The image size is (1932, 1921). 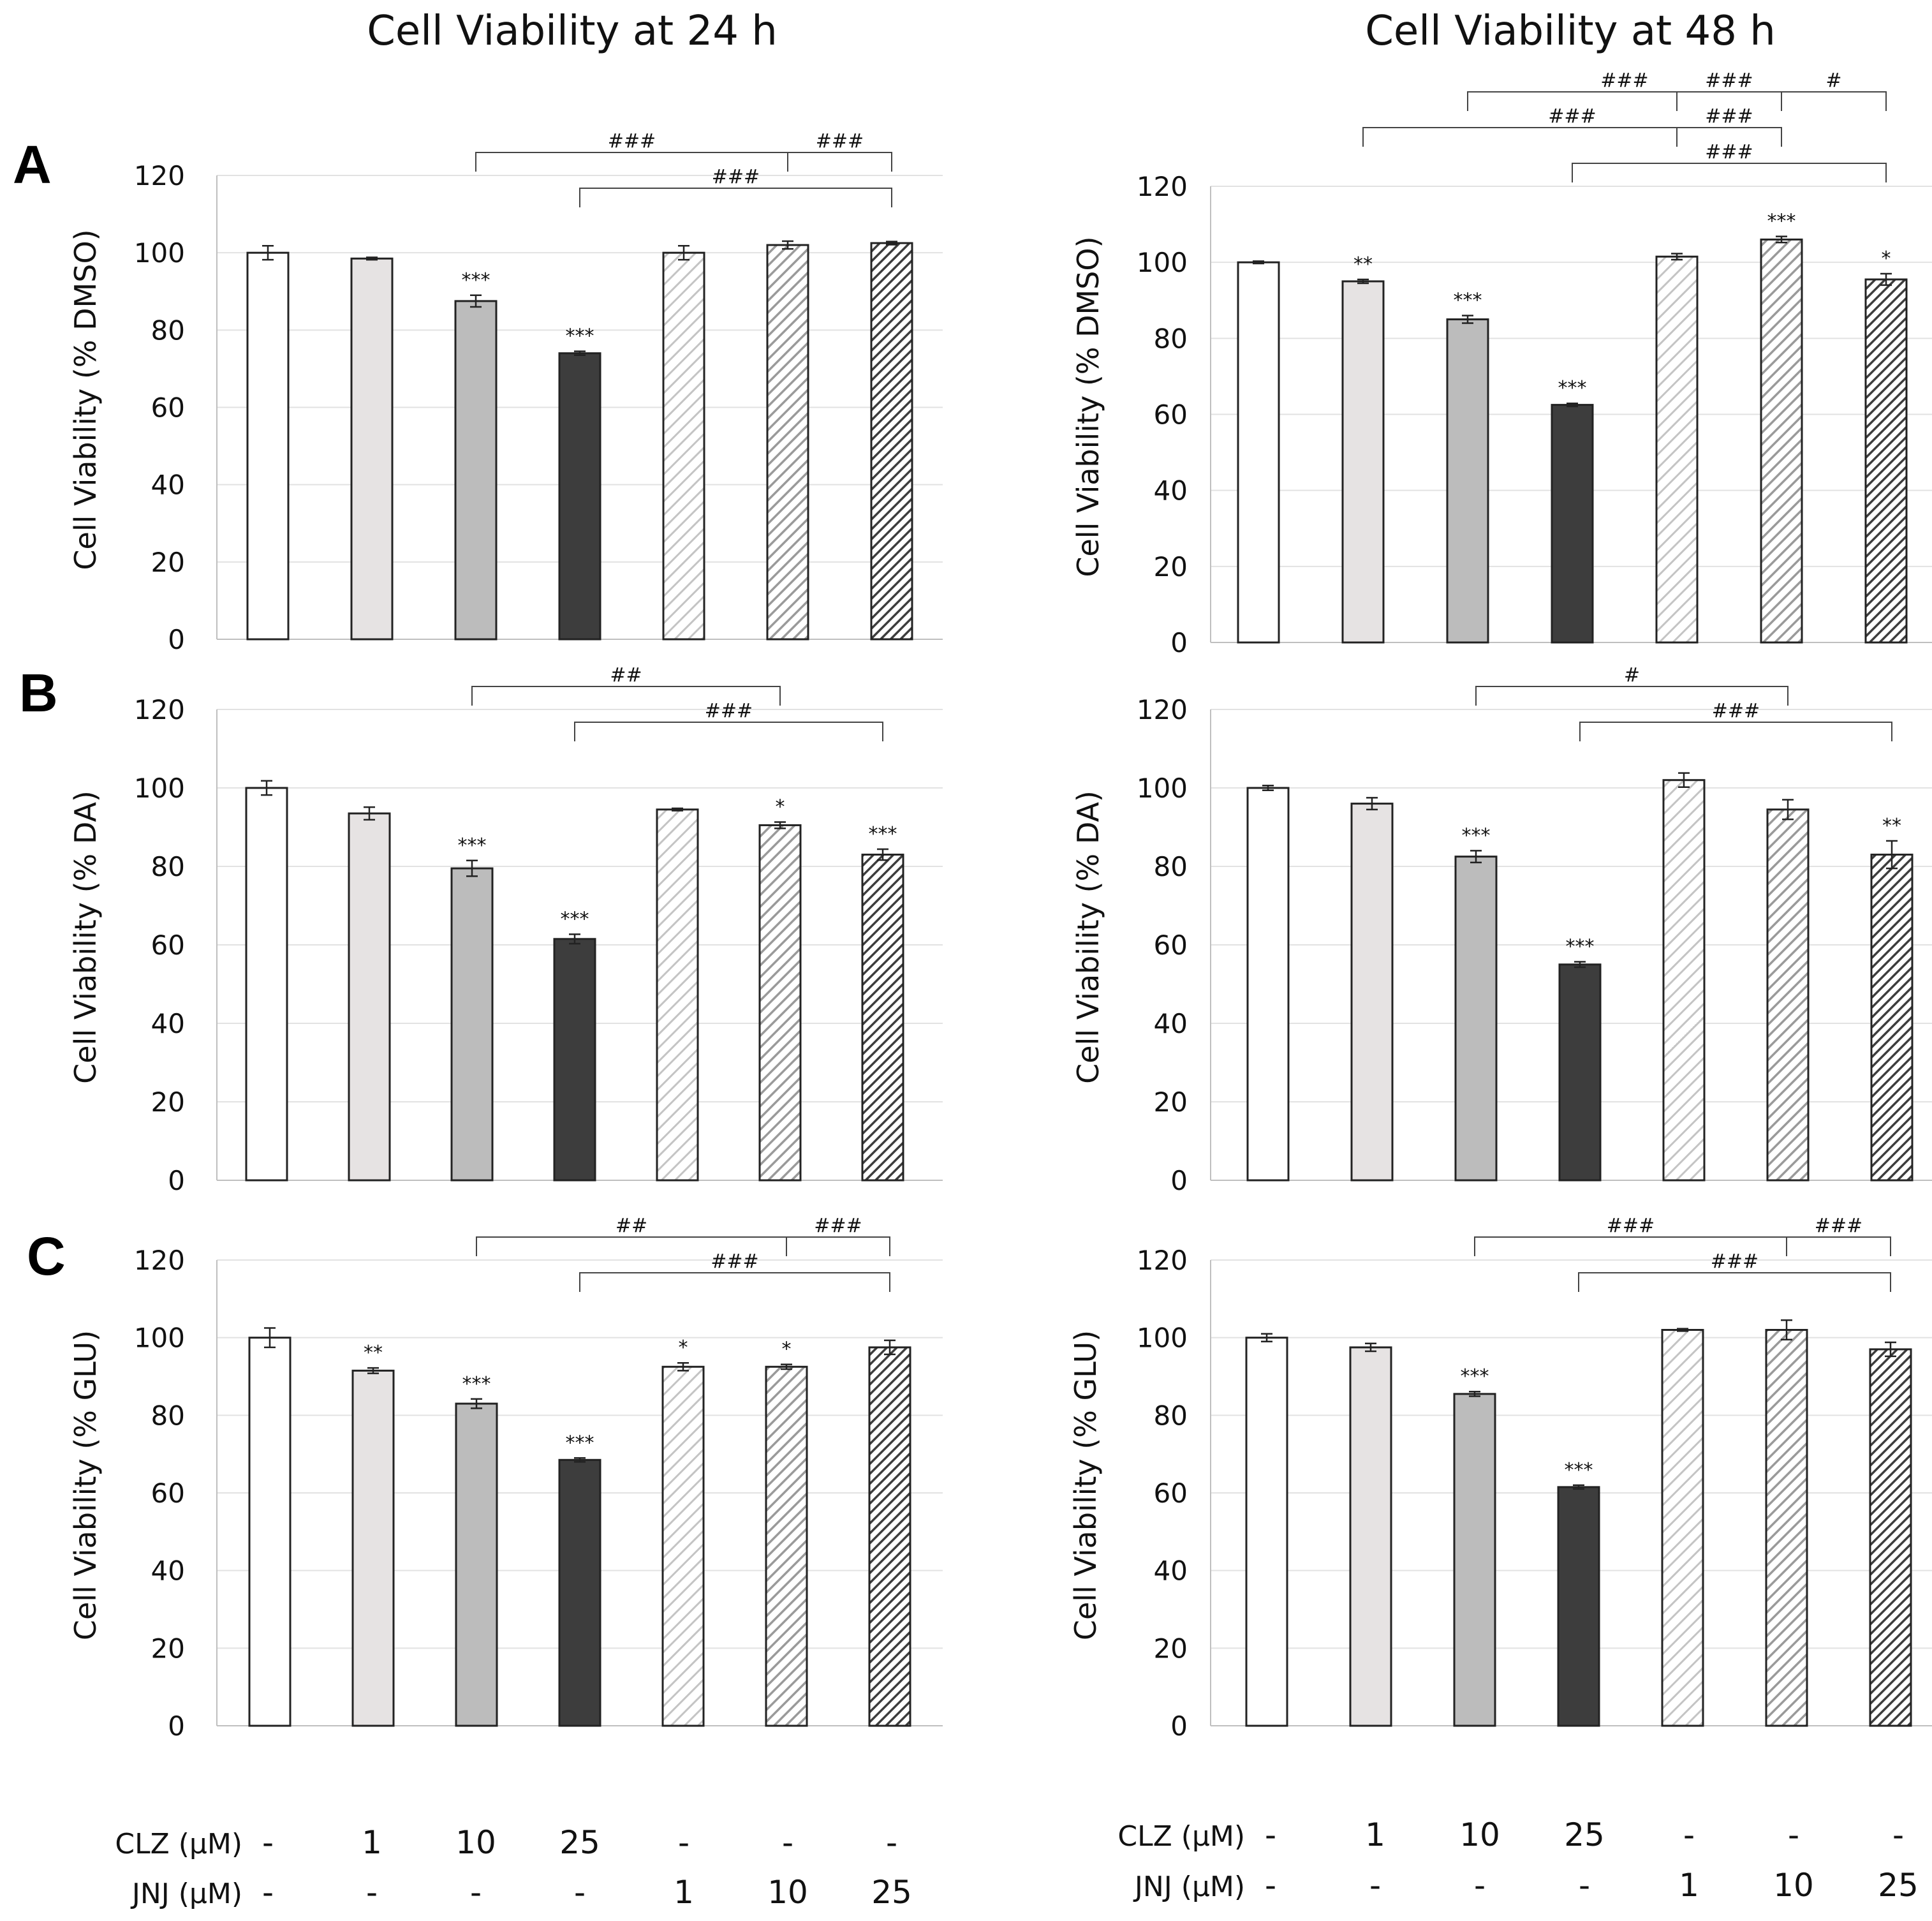 I want to click on condition-value: 10, so click(x=475, y=1843).